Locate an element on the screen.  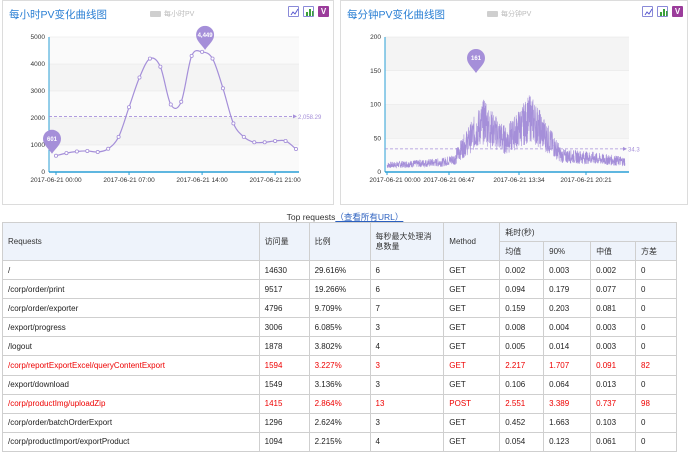
header-avg: 均值 is located at coordinates (522, 251).